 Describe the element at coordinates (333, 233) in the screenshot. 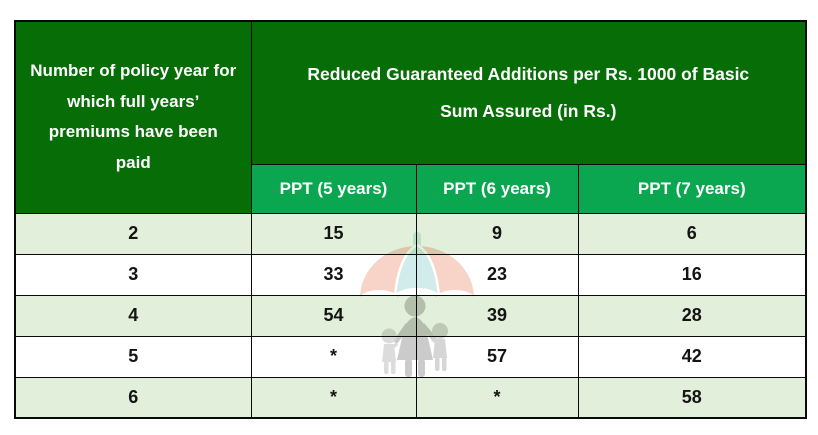

I see `value-cell-ppt5: 15` at that location.